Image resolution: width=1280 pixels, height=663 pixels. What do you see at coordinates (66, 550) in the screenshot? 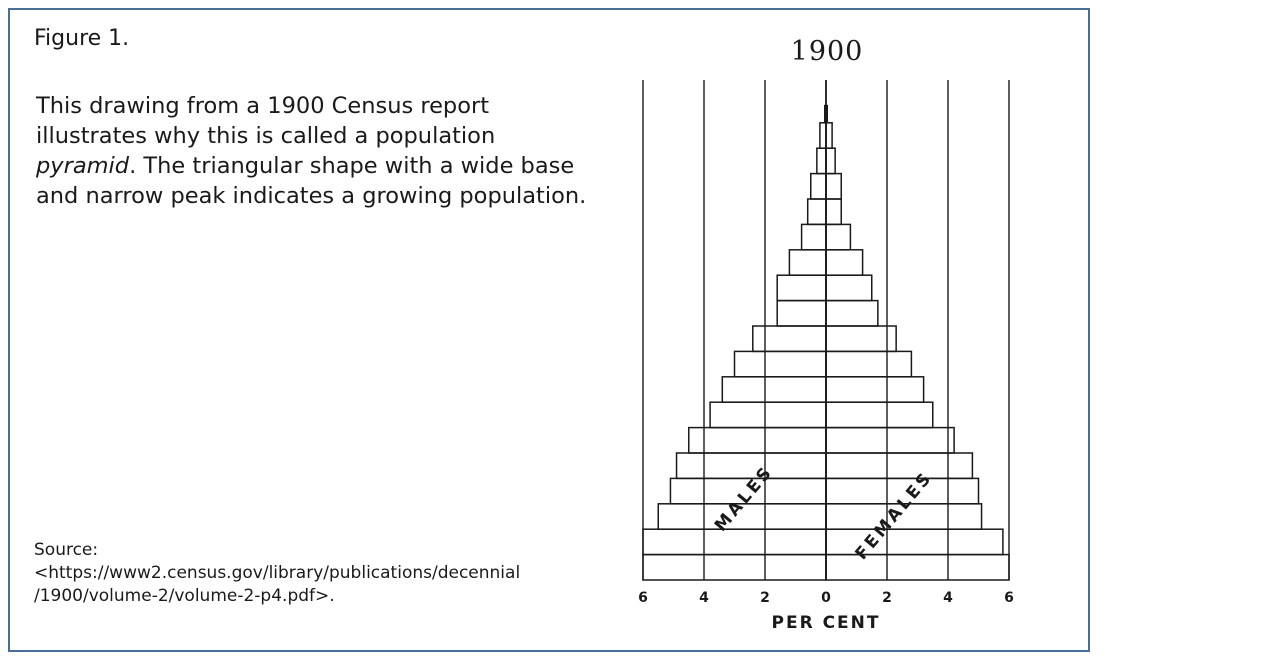
I see `source-label: Source:` at bounding box center [66, 550].